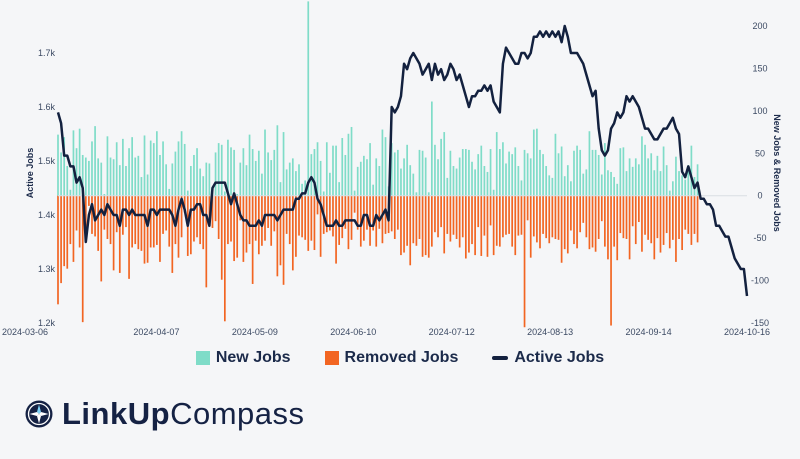  What do you see at coordinates (759, 111) in the screenshot?
I see `right-axis-tick-label: 100` at bounding box center [759, 111].